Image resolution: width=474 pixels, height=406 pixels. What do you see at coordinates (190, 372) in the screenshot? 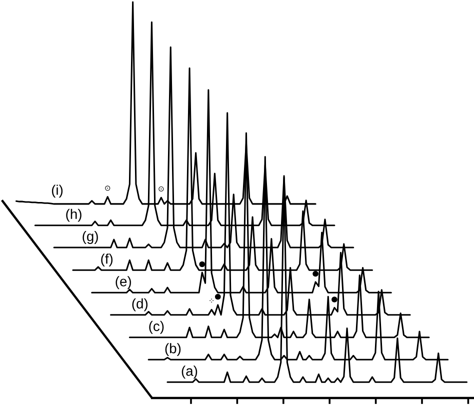
I see `series-label: (a)` at bounding box center [190, 372].